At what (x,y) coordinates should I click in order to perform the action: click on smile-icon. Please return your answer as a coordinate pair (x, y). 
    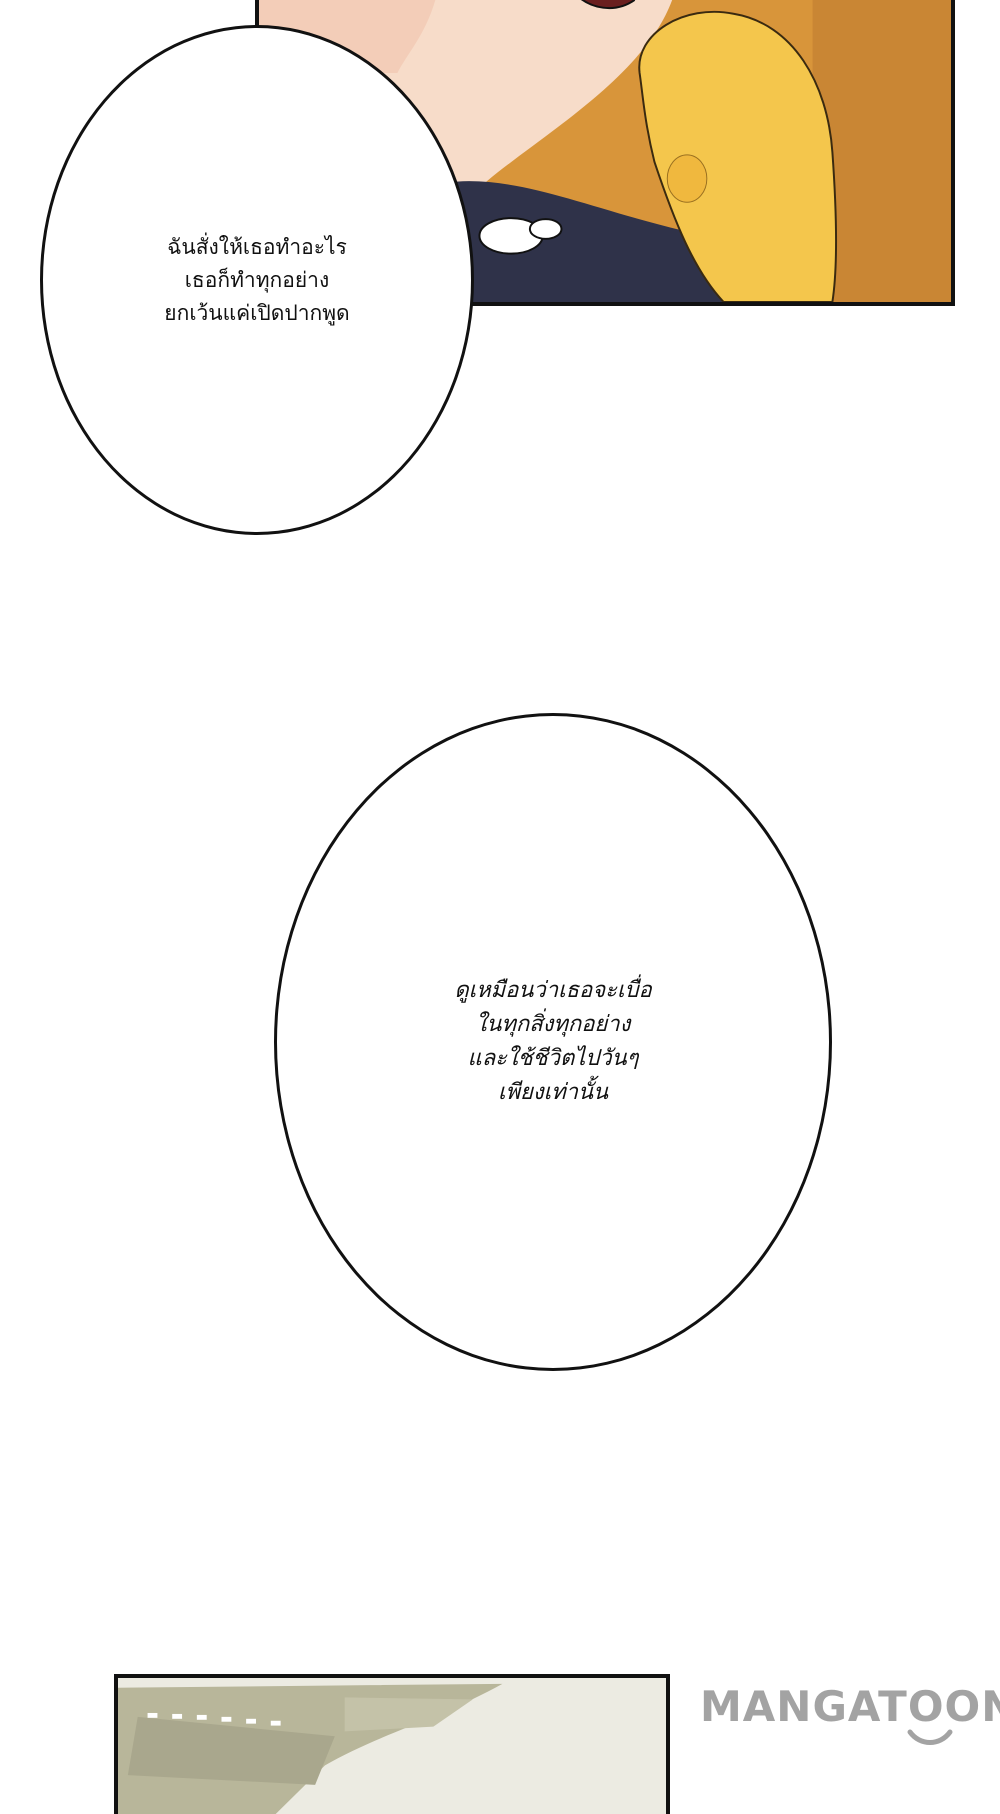
    Looking at the image, I should click on (930, 1737).